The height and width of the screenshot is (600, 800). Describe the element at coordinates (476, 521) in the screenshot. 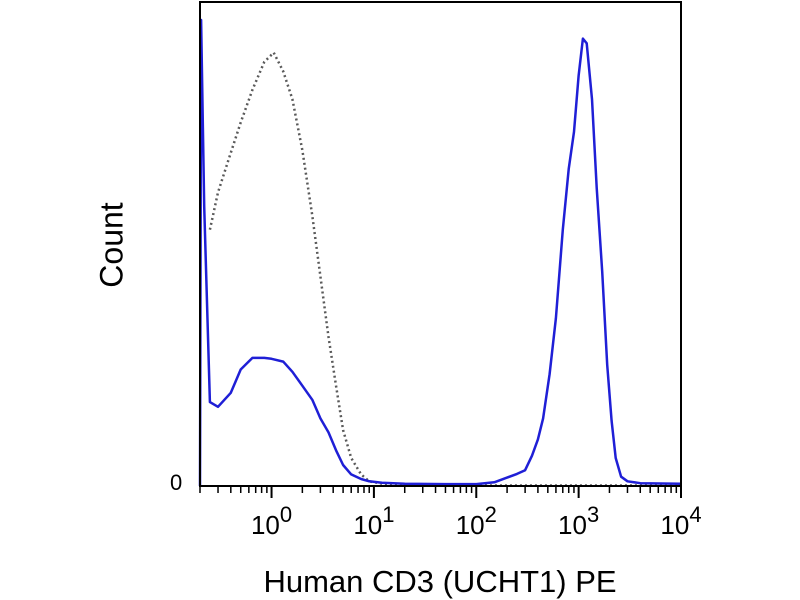

I see `x-tick-label: 10²` at that location.